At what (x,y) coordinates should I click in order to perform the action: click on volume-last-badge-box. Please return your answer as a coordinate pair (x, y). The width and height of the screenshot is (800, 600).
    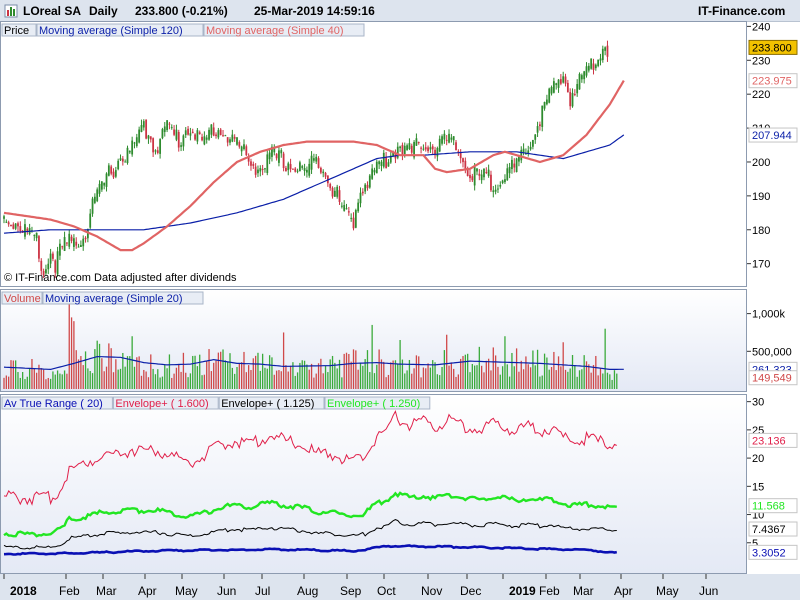
    Looking at the image, I should click on (773, 378).